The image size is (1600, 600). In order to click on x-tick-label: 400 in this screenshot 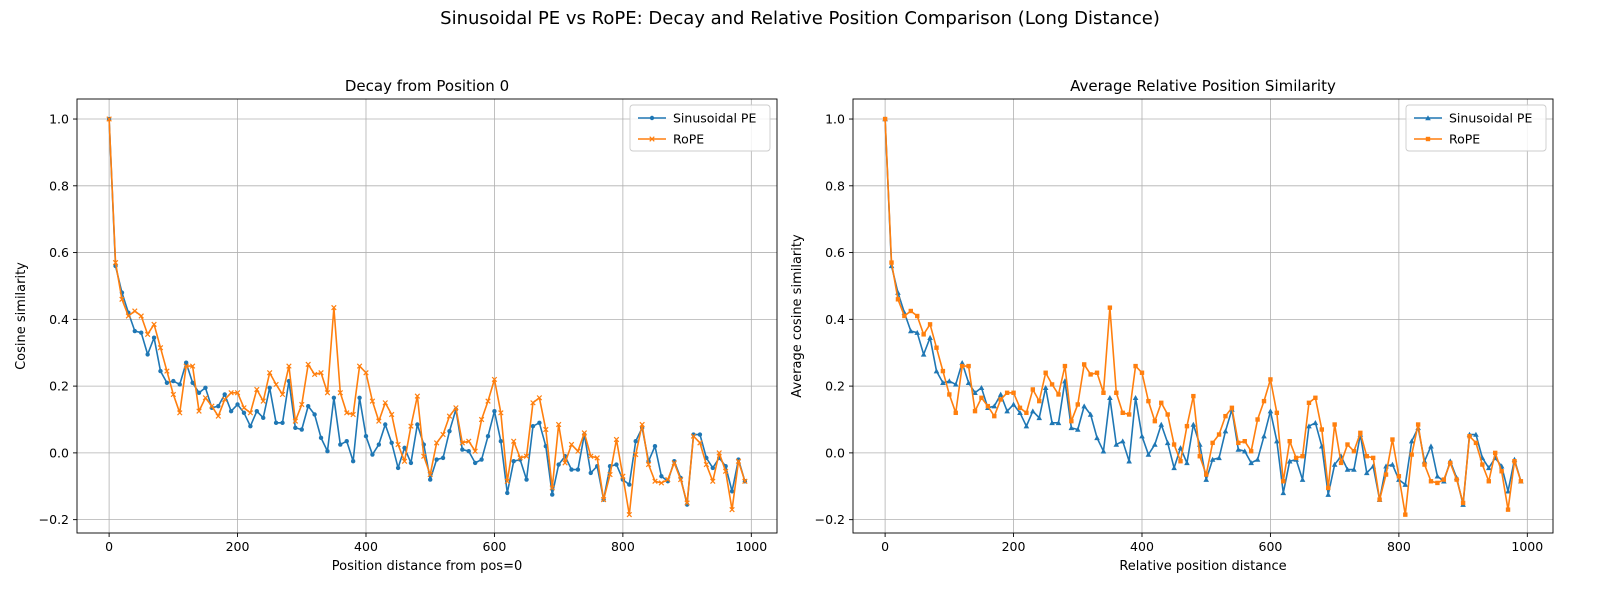, I will do `click(1142, 546)`.